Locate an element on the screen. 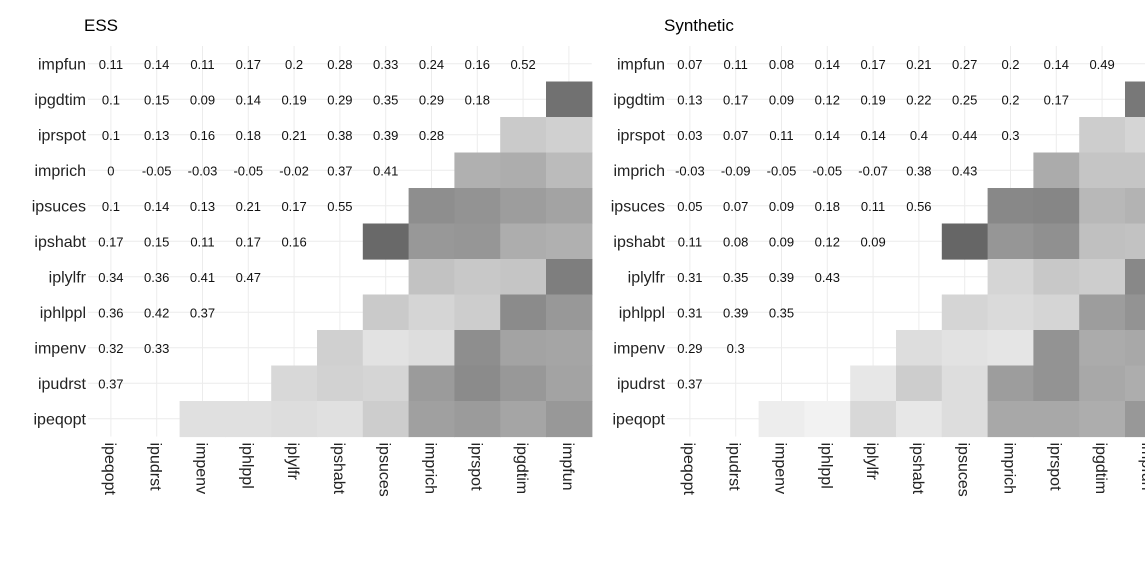 Image resolution: width=1145 pixels, height=588 pixels. cell-value-label: -0.07 is located at coordinates (873, 170).